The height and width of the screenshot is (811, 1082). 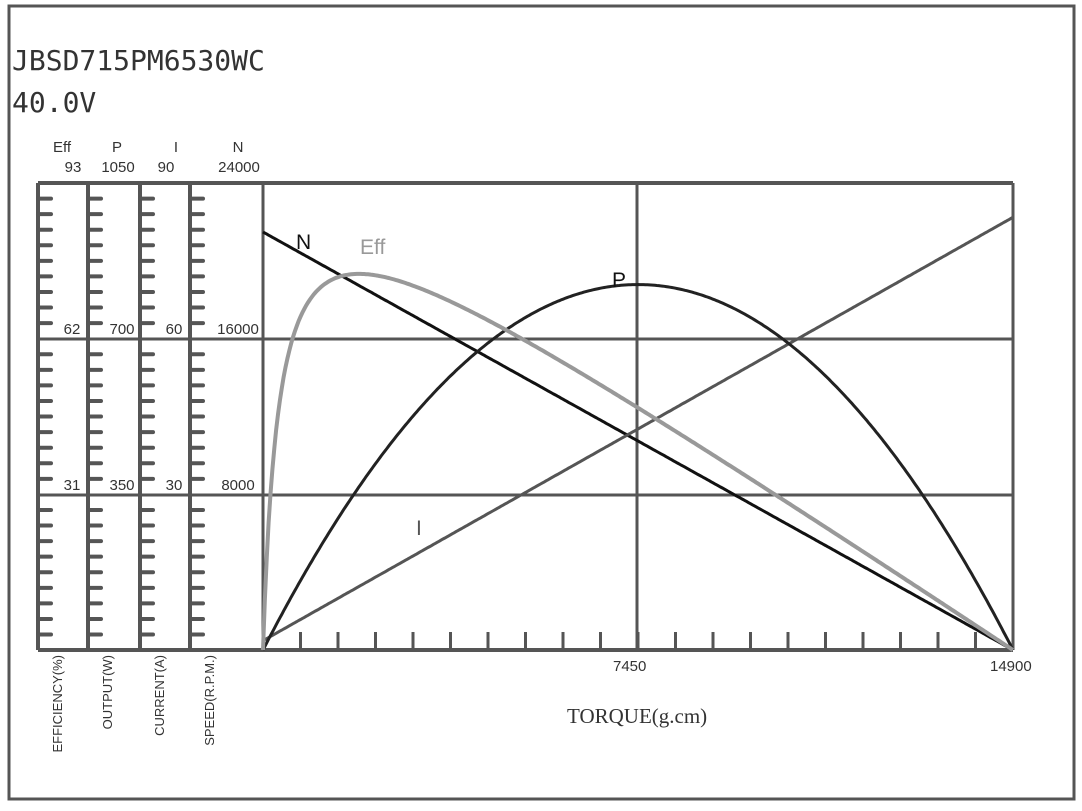 What do you see at coordinates (637, 716) in the screenshot?
I see `x-axis-label: TORQUE(g.cm)` at bounding box center [637, 716].